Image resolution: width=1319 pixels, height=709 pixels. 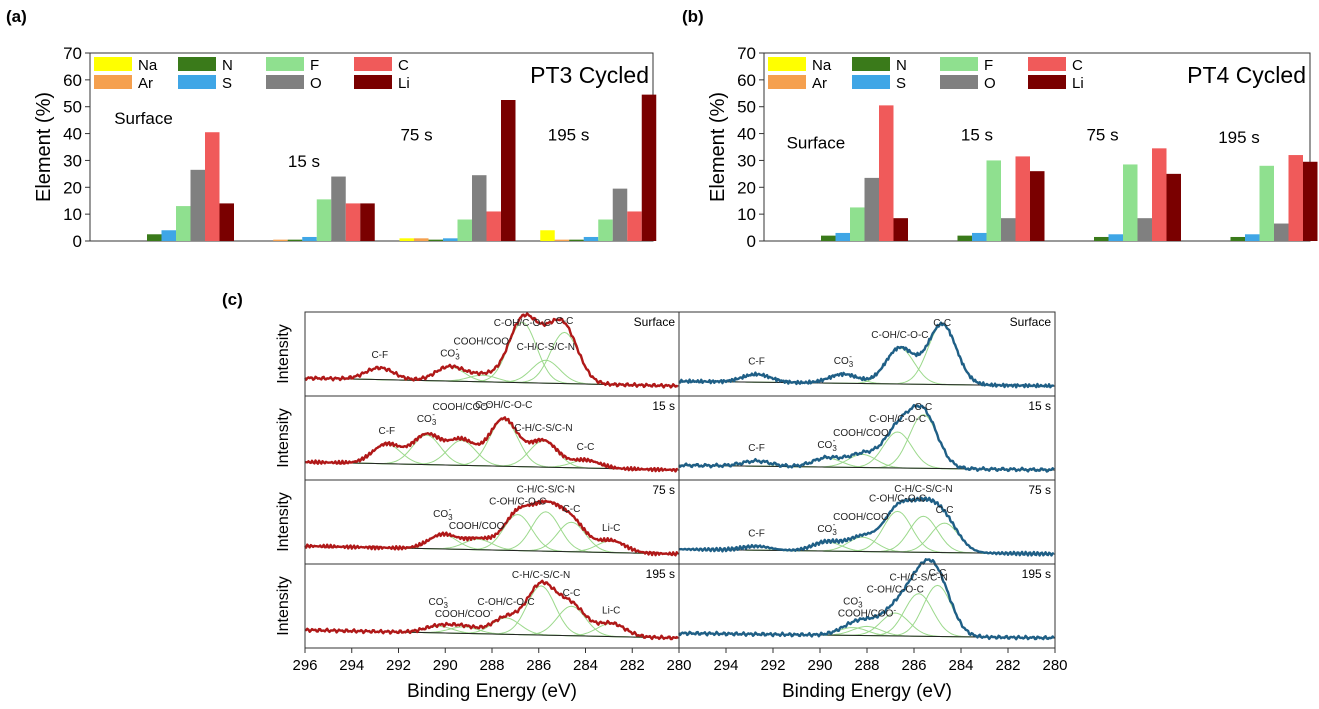 I want to click on panel-label-b: (b), so click(x=693, y=16).